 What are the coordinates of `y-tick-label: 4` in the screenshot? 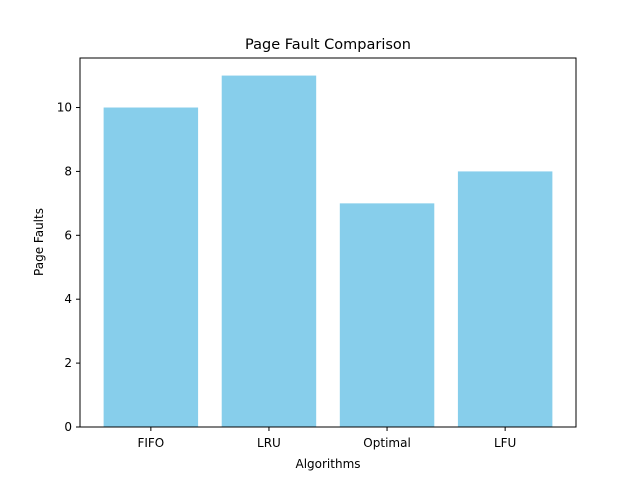 It's located at (68, 299).